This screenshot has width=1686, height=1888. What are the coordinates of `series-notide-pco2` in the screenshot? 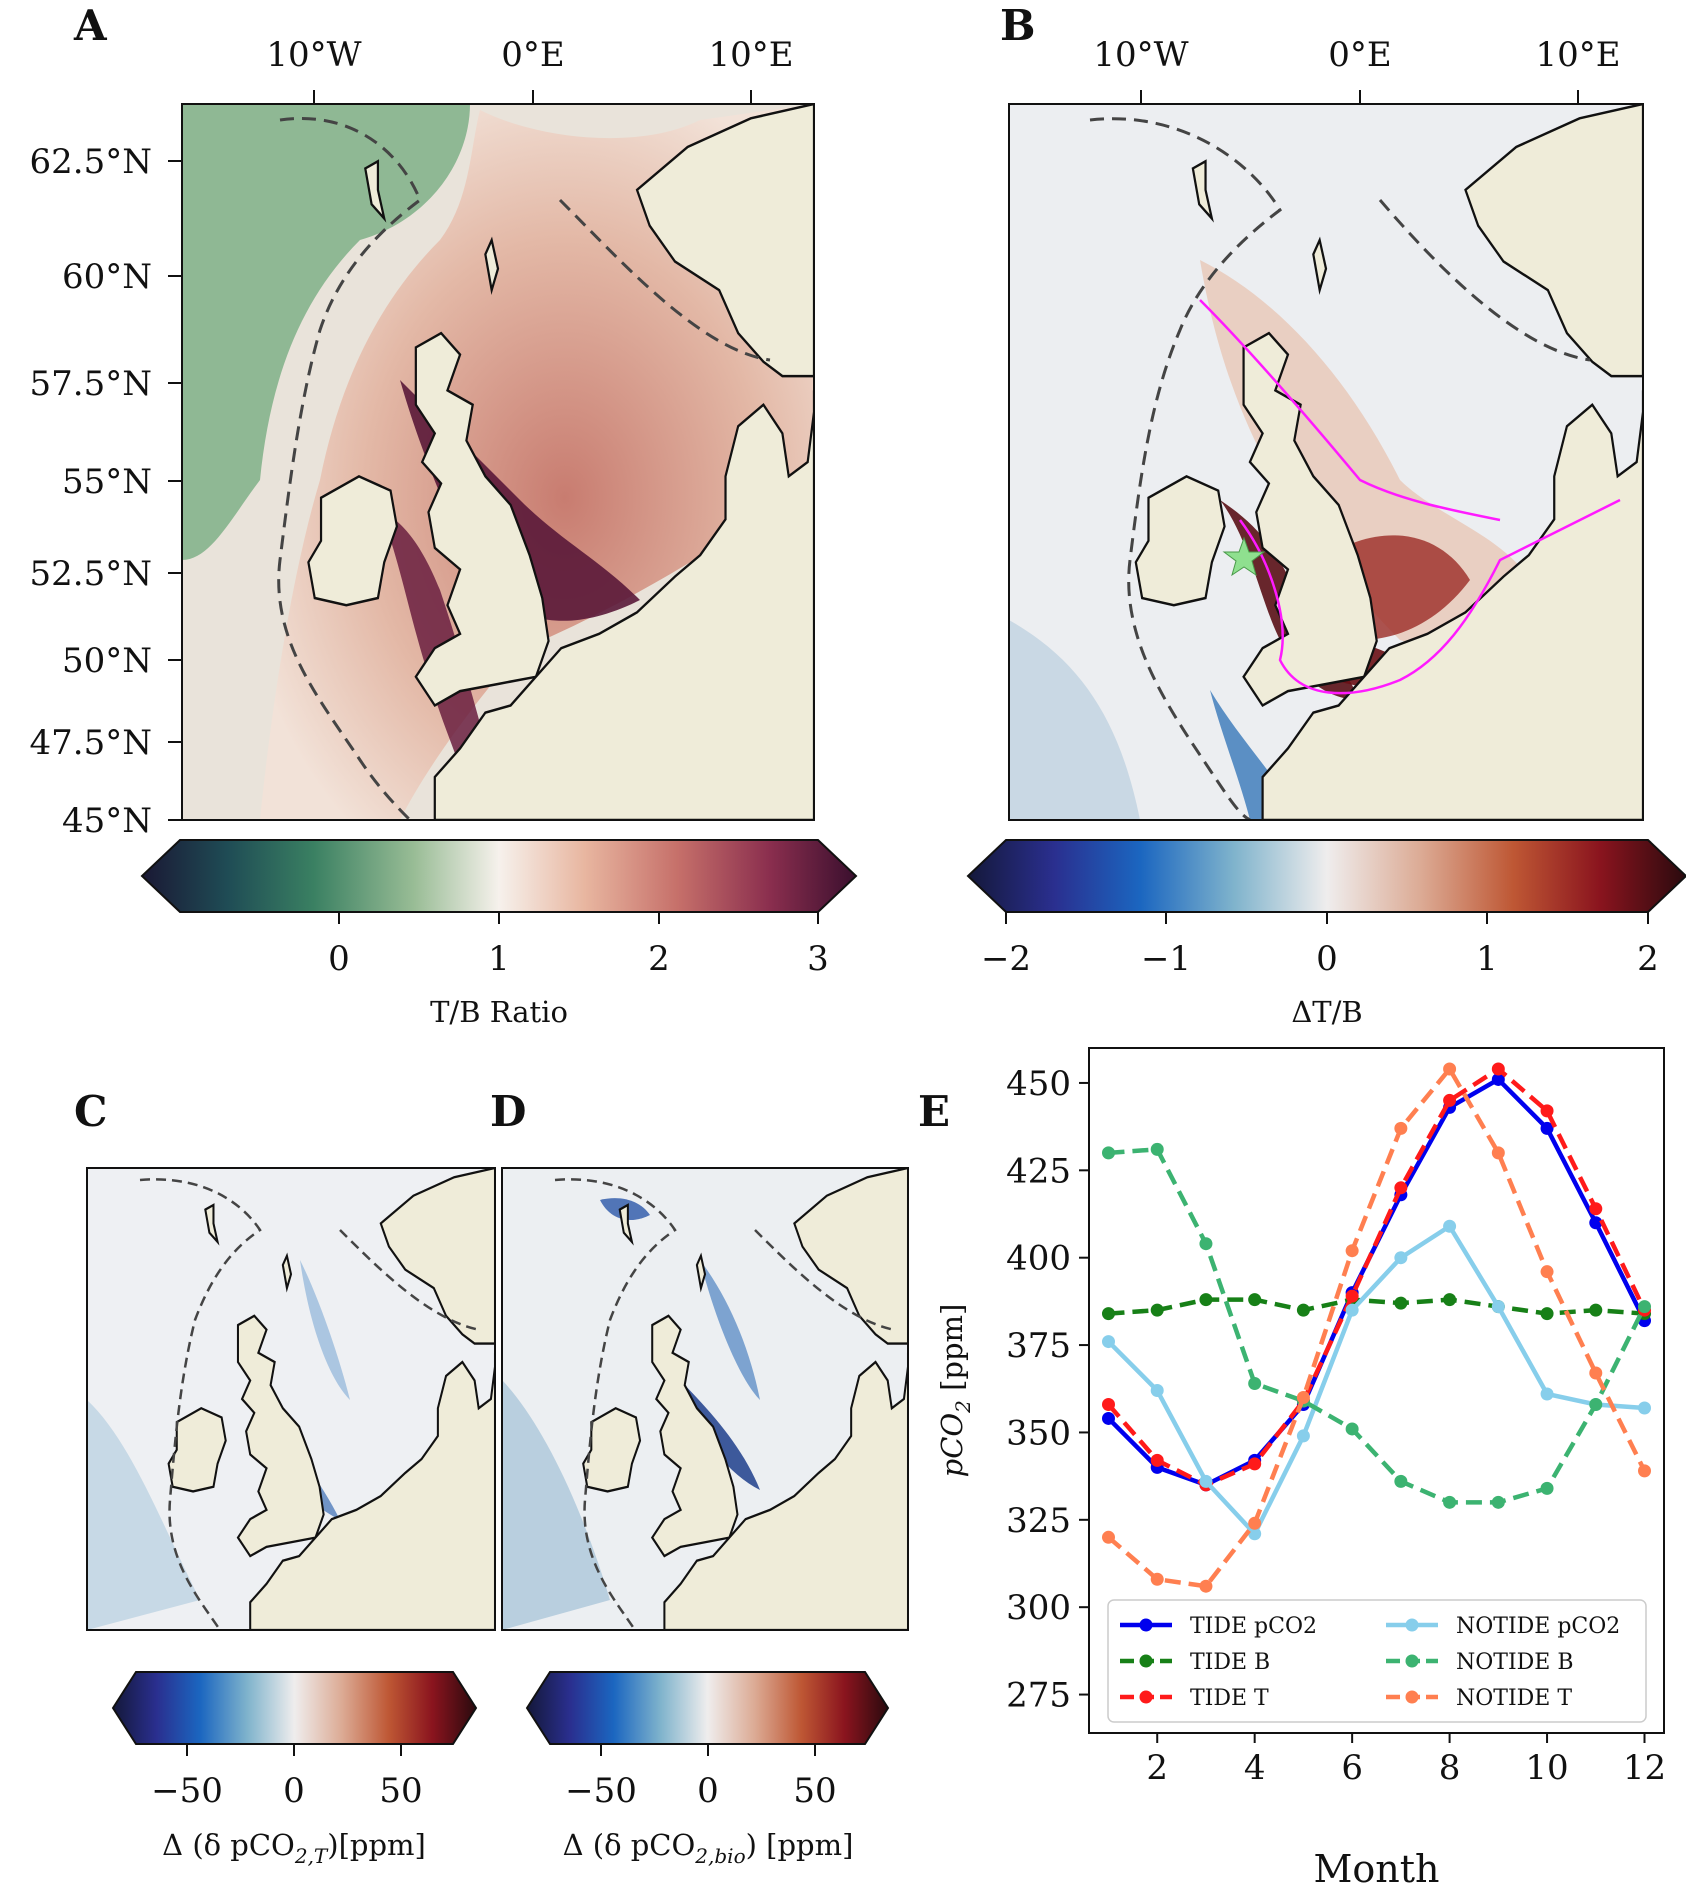 It's located at (1376, 1380).